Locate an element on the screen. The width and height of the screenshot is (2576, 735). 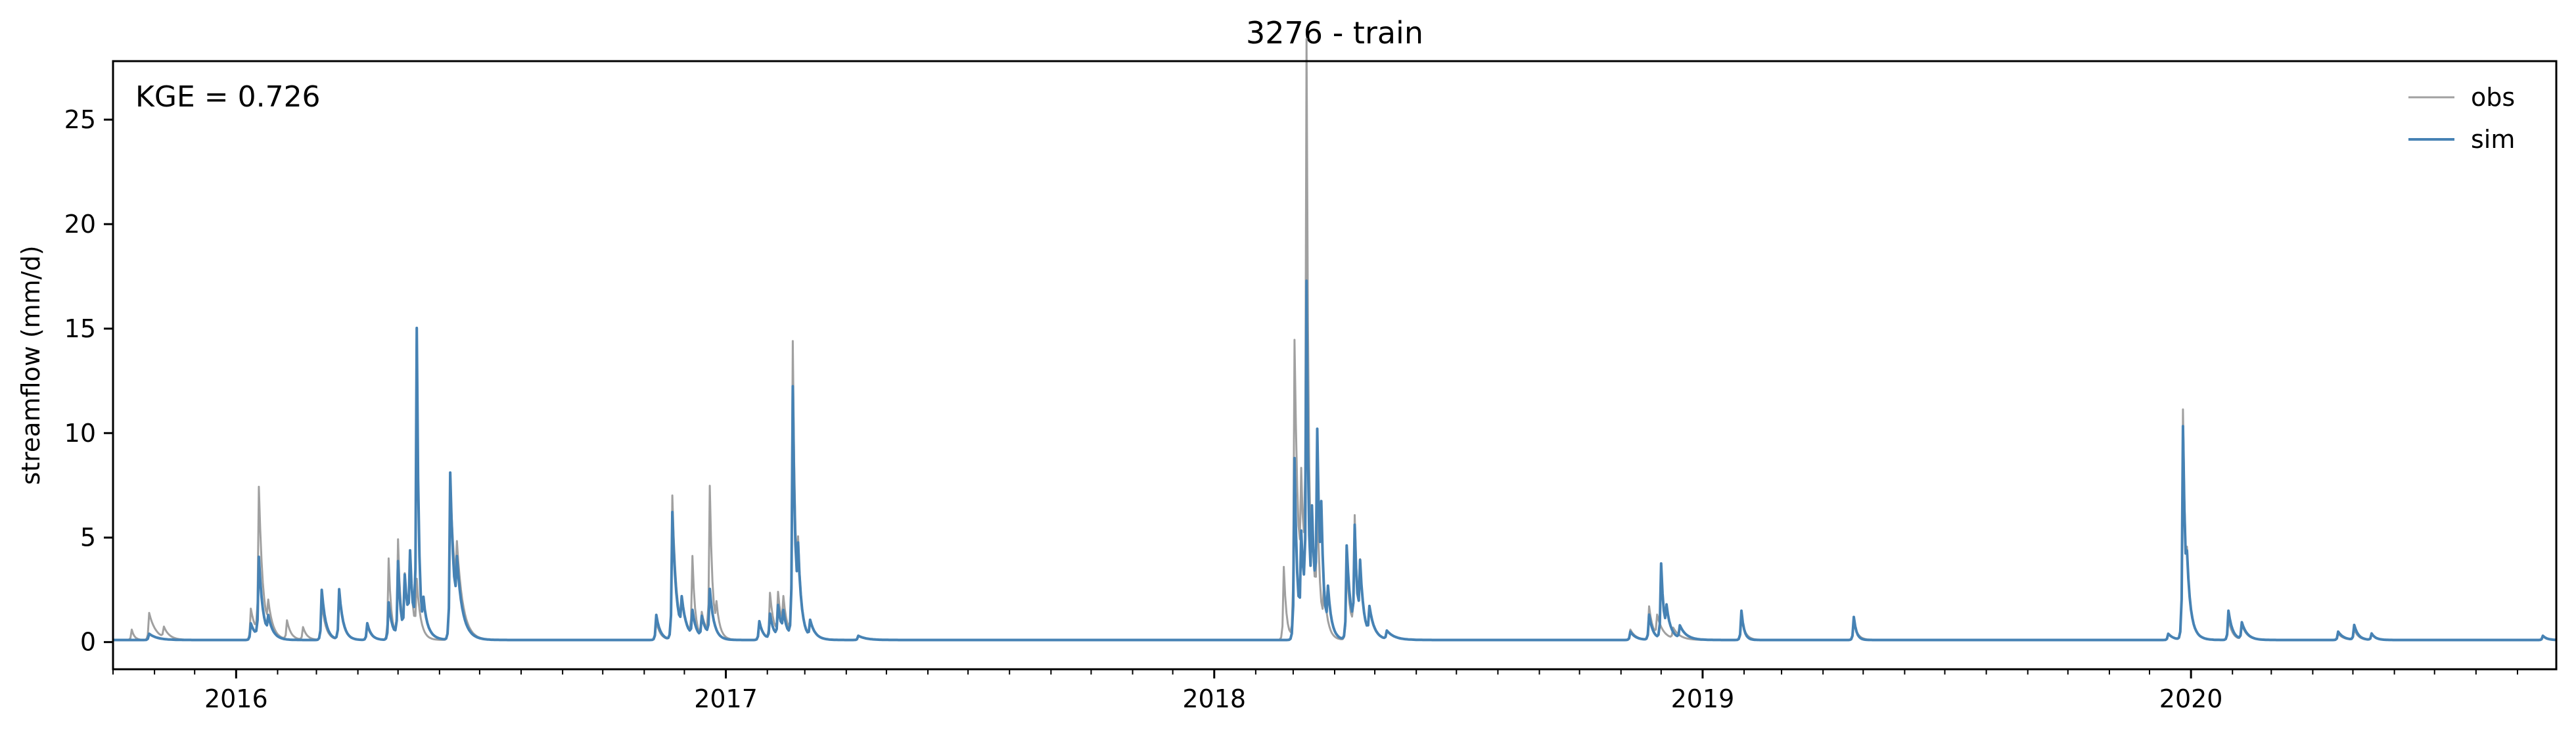
chart-title: 3276 - train is located at coordinates (1334, 33).